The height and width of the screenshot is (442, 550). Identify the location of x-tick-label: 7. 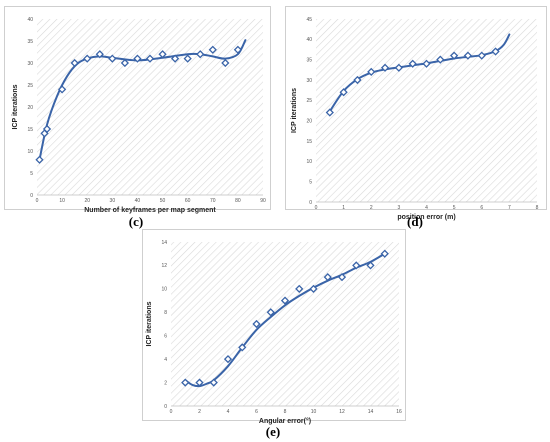
(509, 208).